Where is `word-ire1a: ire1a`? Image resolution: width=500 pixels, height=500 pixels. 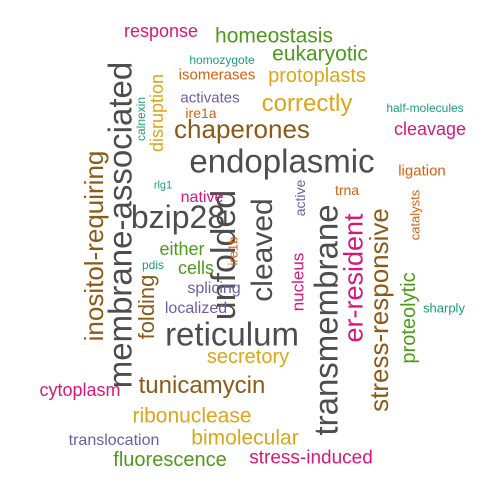
word-ire1a: ire1a is located at coordinates (201, 113).